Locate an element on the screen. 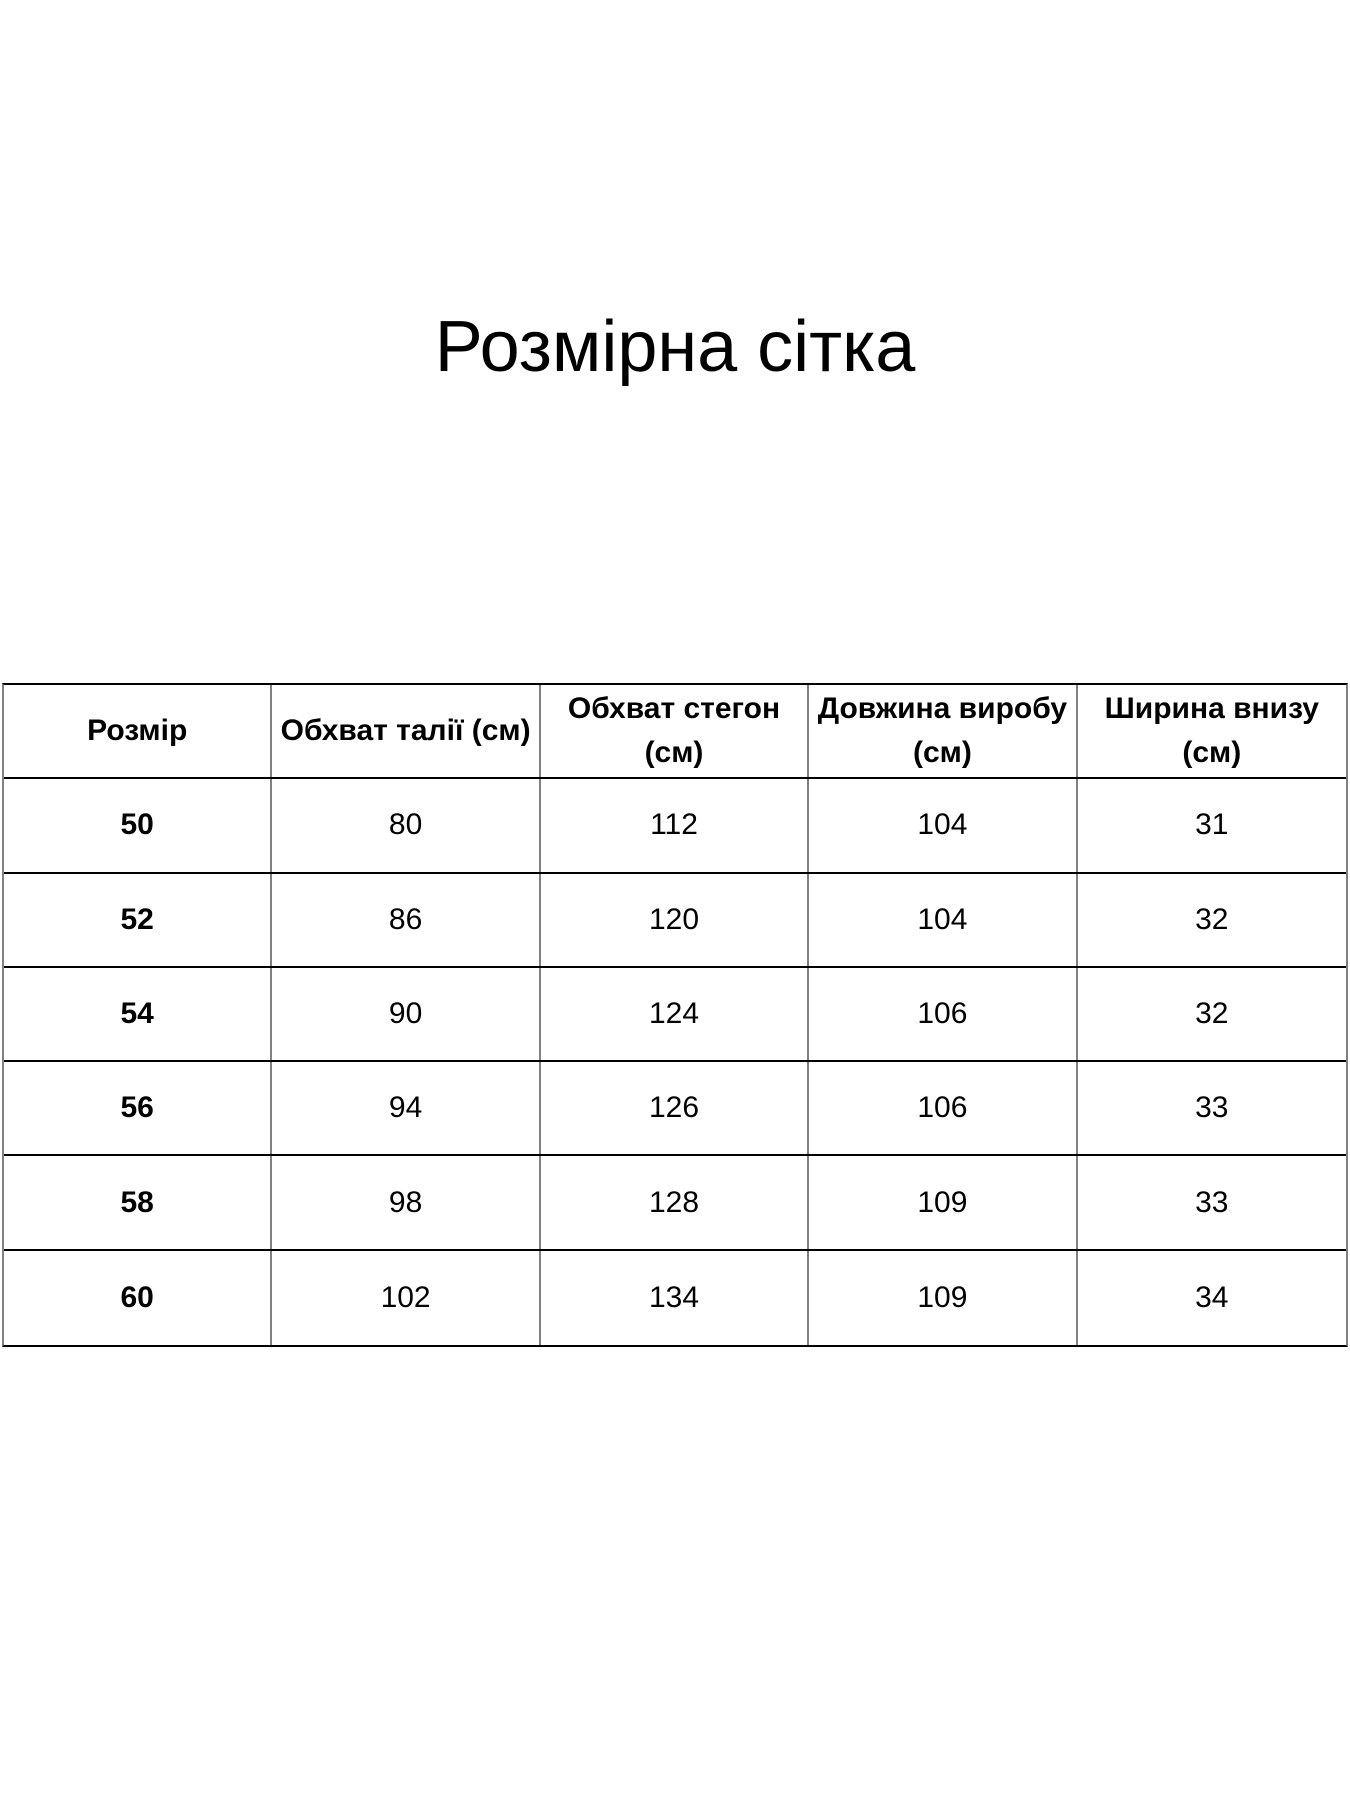 The height and width of the screenshot is (1800, 1350). table-row: 58 98 128 109 33 is located at coordinates (675, 1203).